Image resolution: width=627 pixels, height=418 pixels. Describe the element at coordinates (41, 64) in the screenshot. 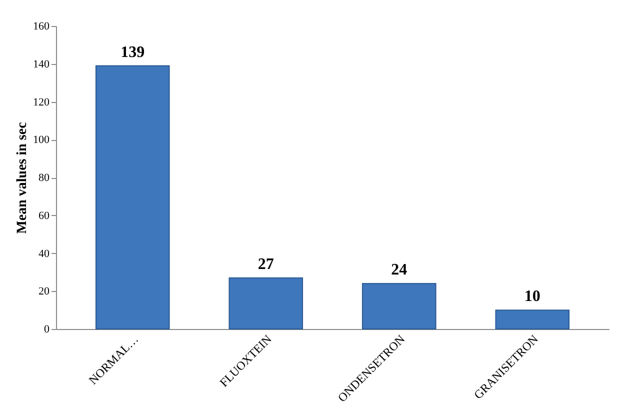

I see `y-tick-label: 140` at that location.